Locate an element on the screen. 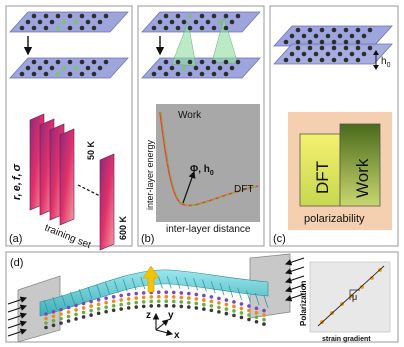  axis-z-label: z is located at coordinates (148, 315).